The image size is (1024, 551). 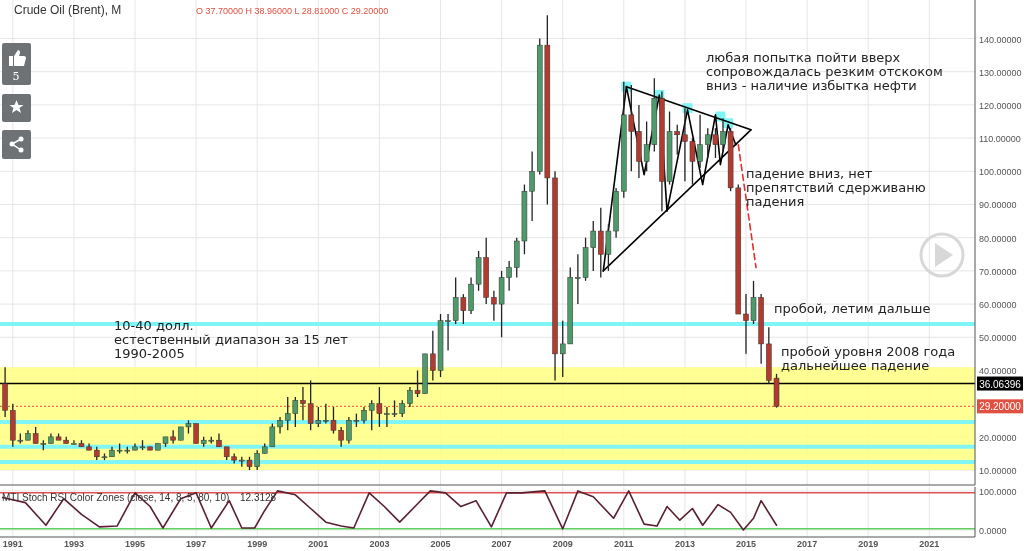 What do you see at coordinates (1000, 172) in the screenshot?
I see `y-tick-label: 100.00000` at bounding box center [1000, 172].